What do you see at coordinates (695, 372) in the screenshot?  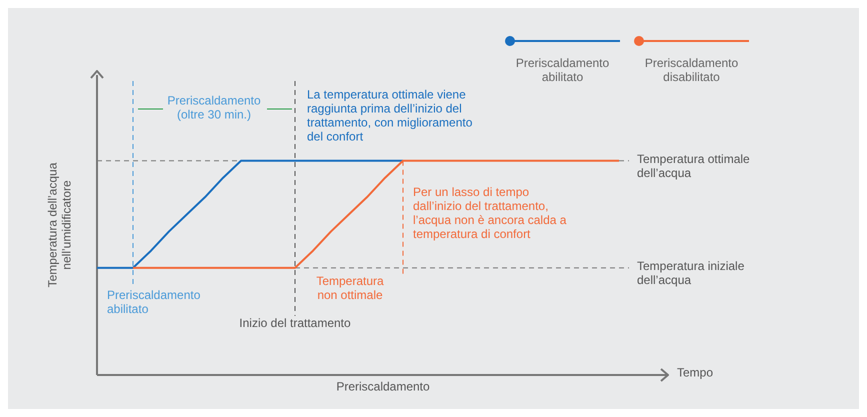 I see `x-axis-title: Tempo` at bounding box center [695, 372].